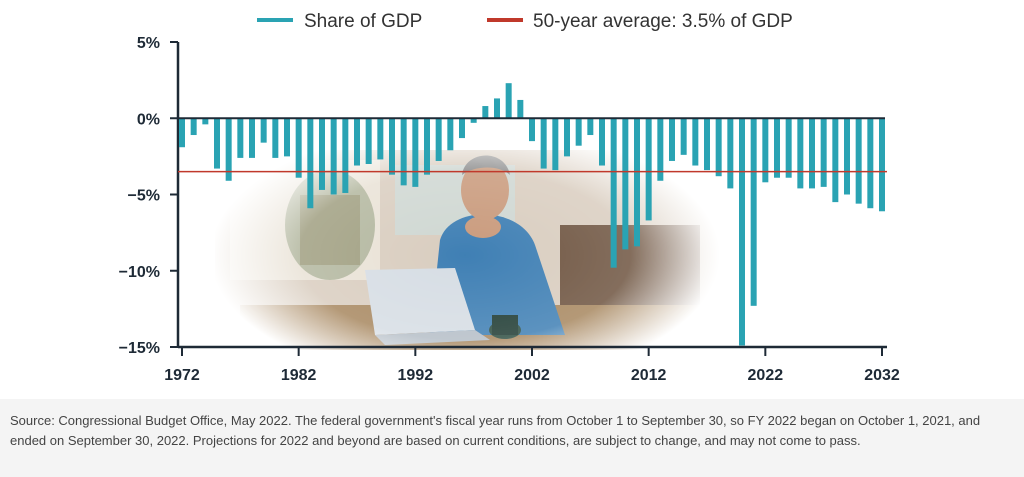 The height and width of the screenshot is (477, 1024). Describe the element at coordinates (555, 144) in the screenshot. I see `bar-2004` at that location.